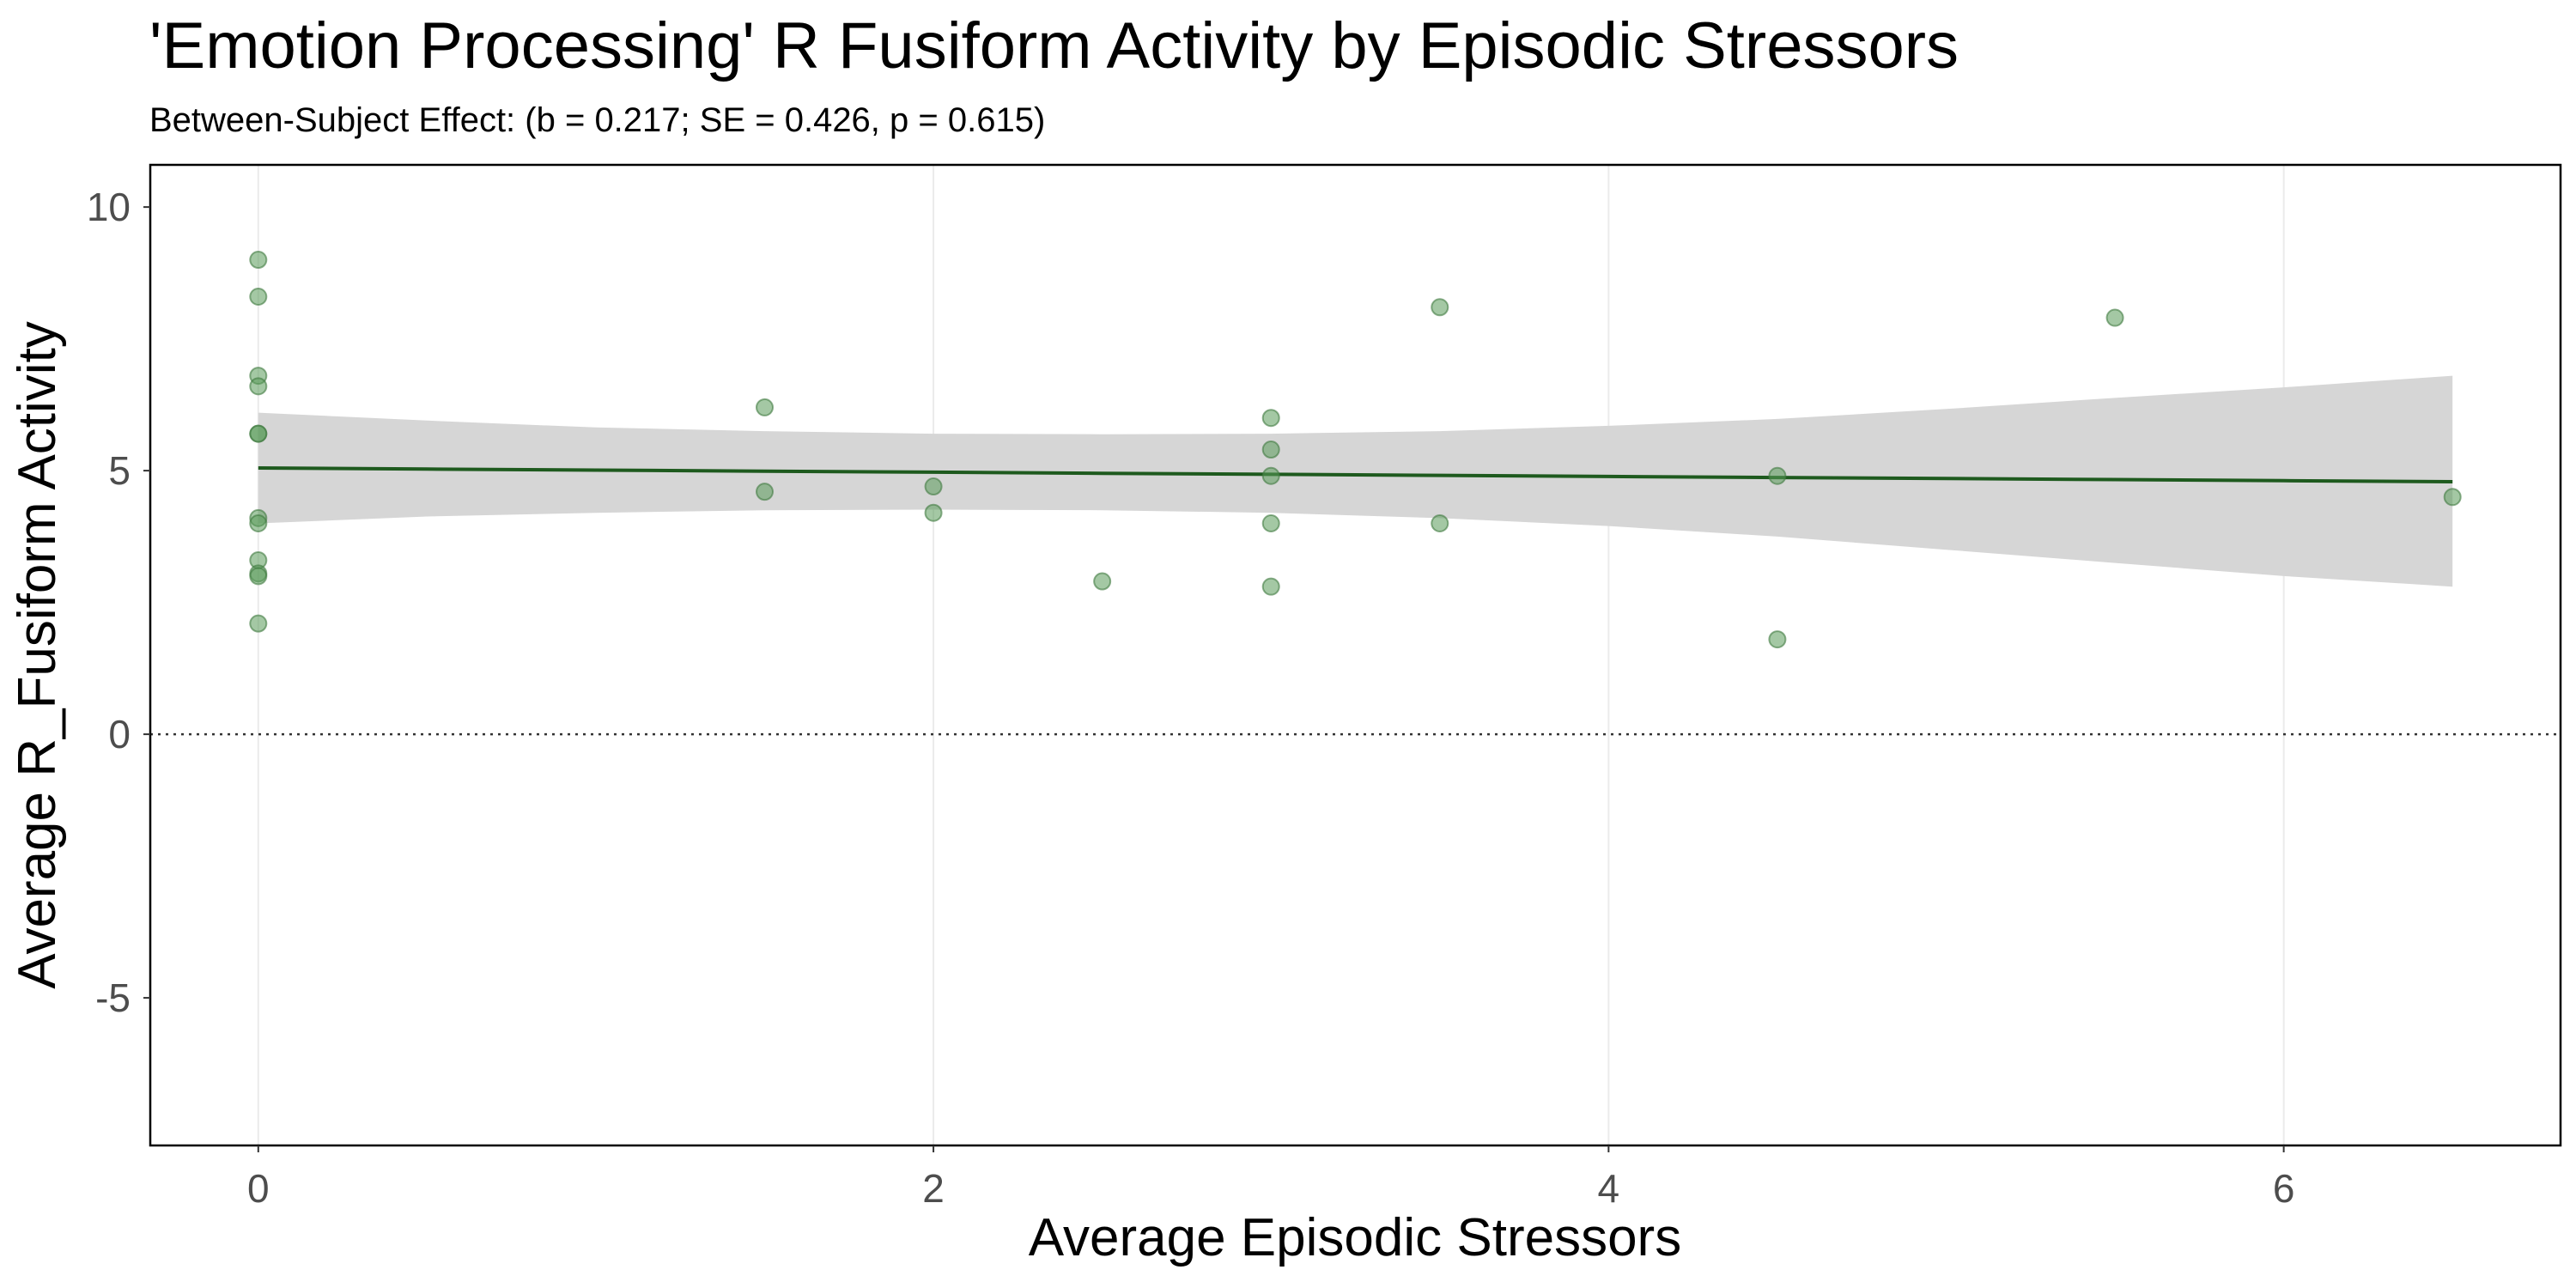 This screenshot has height=1288, width=2576. What do you see at coordinates (2284, 1188) in the screenshot?
I see `x-tick-label: 6` at bounding box center [2284, 1188].